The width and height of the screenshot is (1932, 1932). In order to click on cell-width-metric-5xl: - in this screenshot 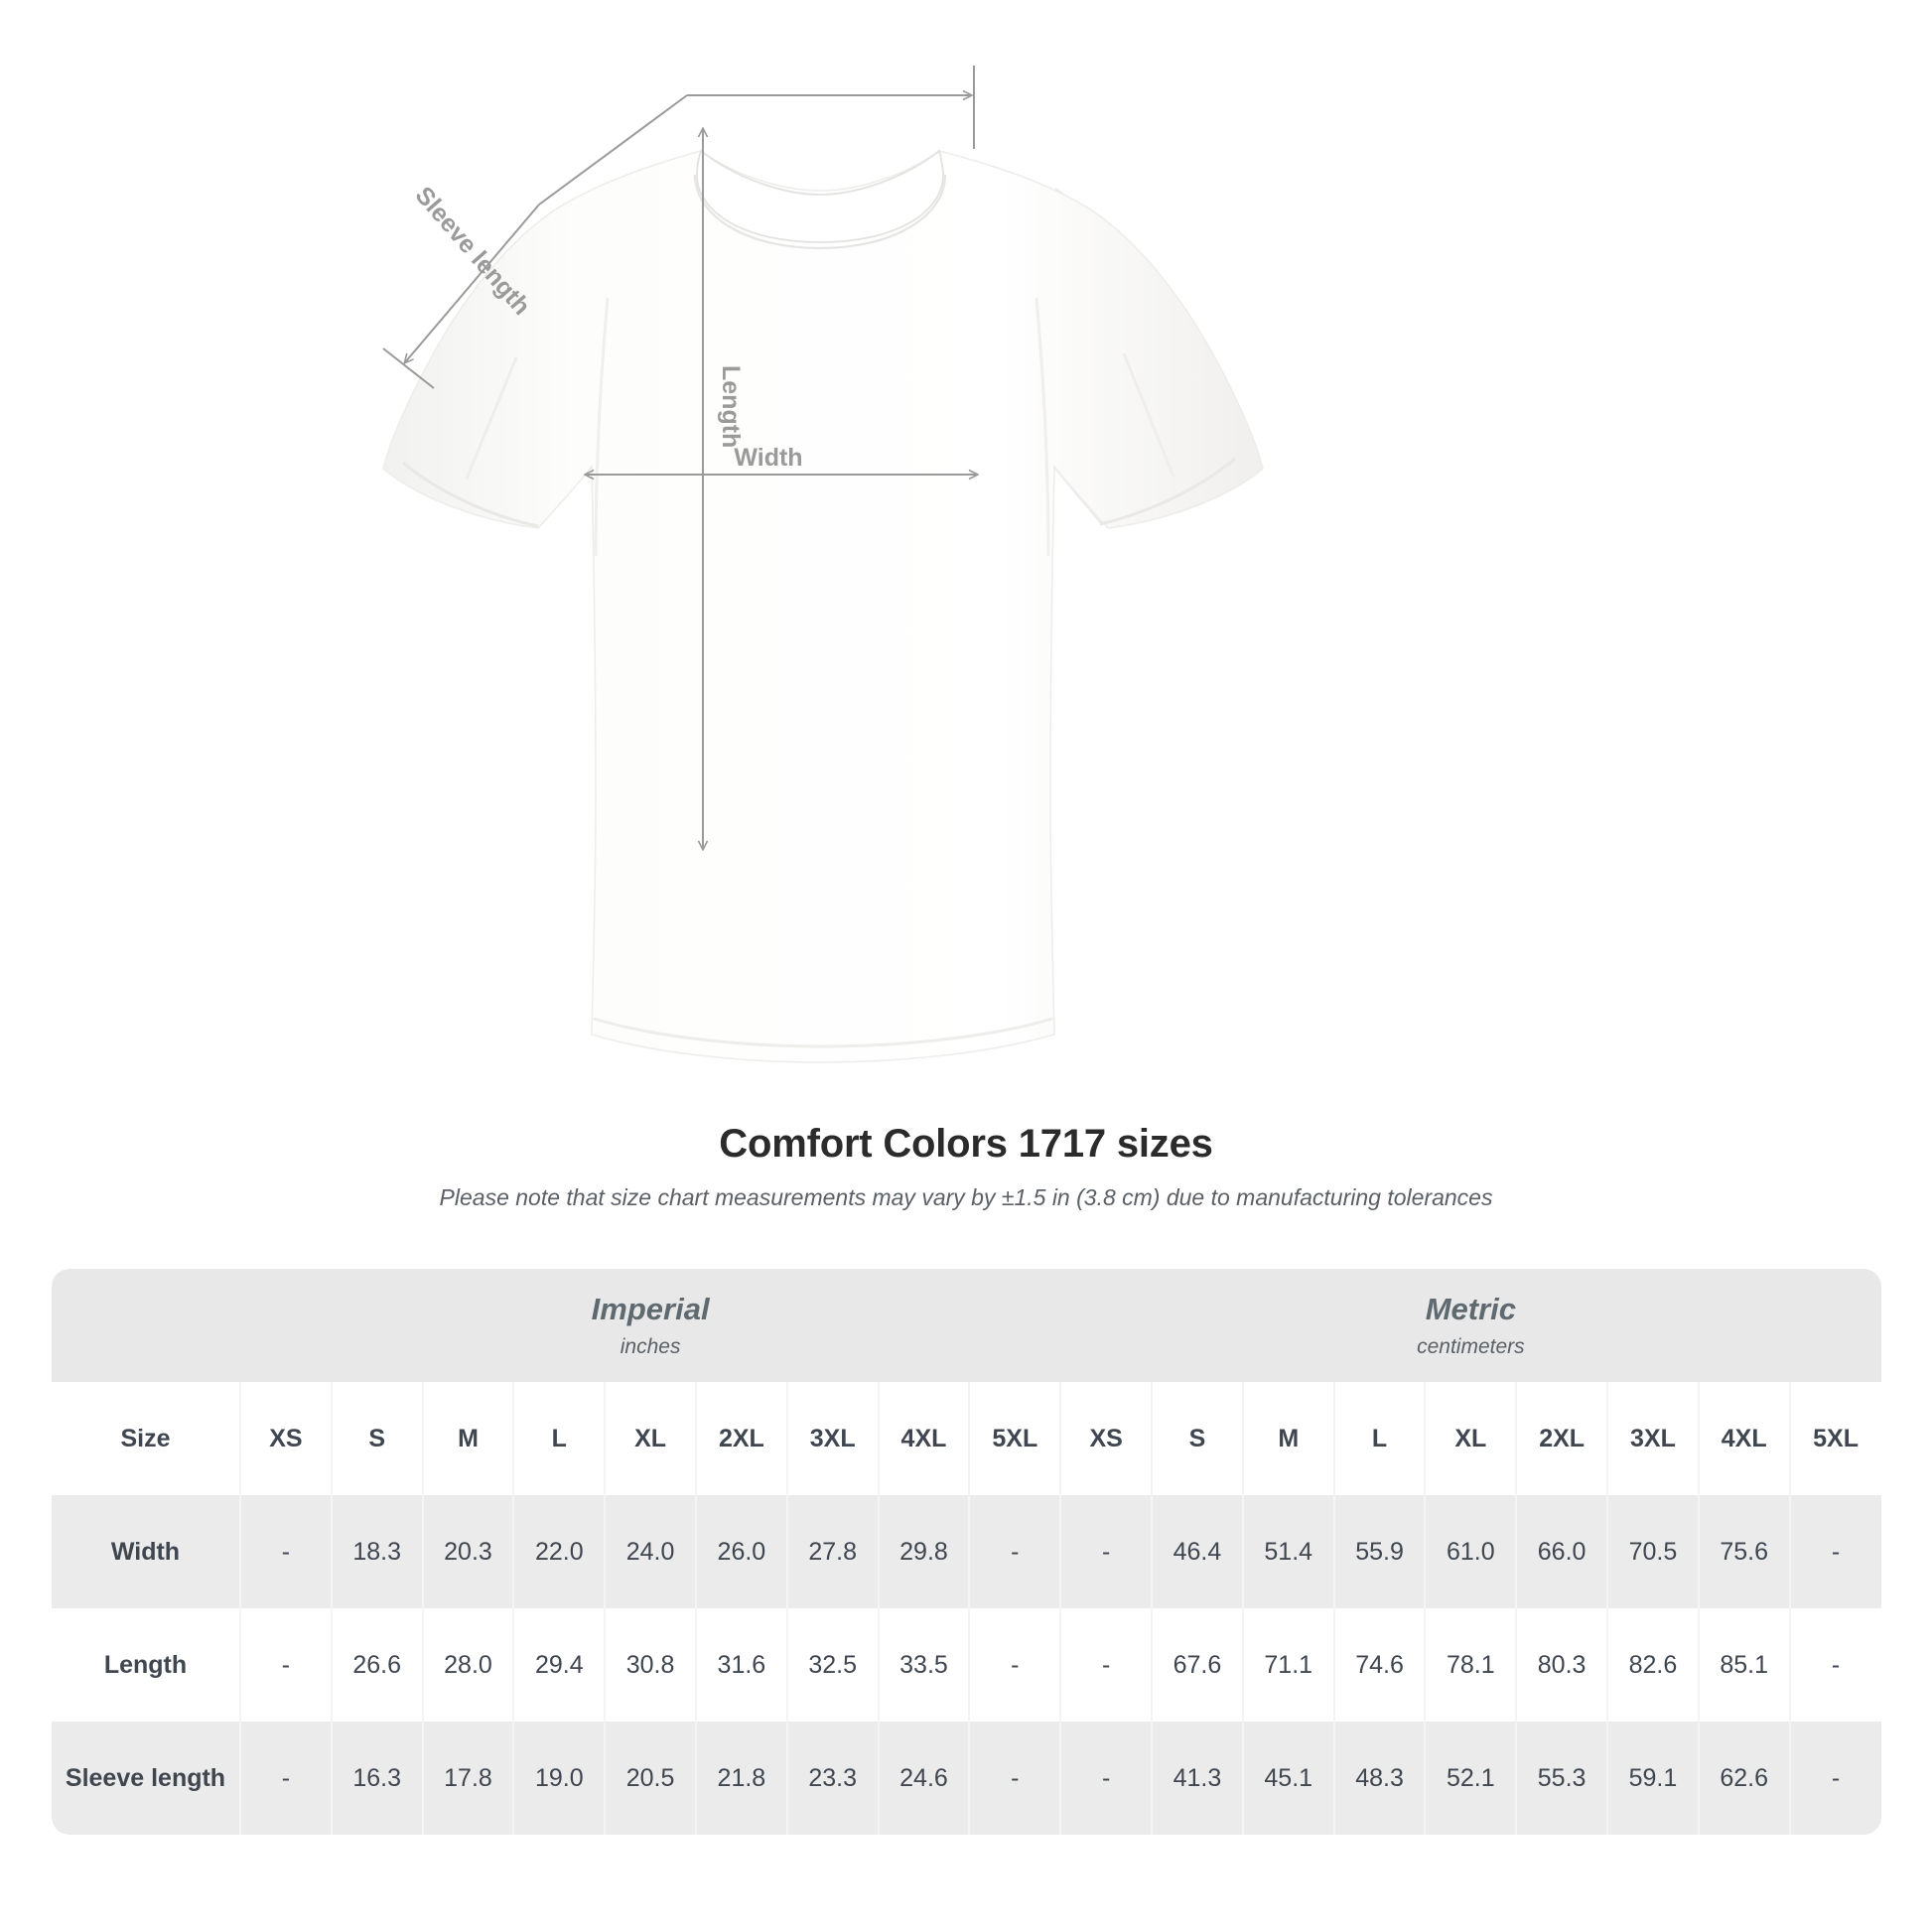, I will do `click(1835, 1552)`.